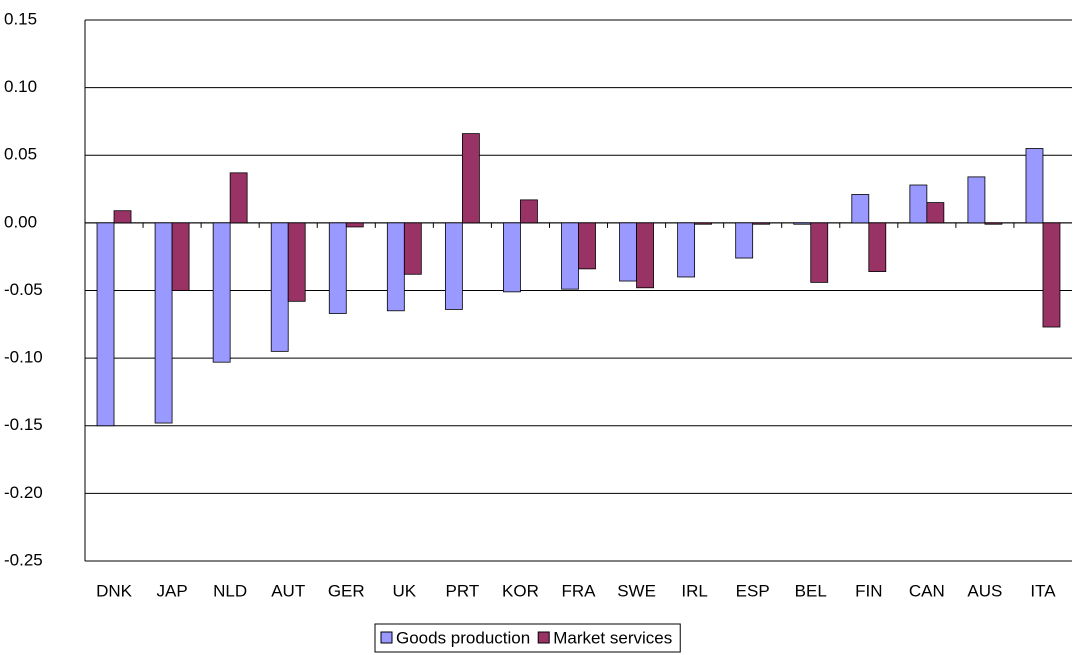 This screenshot has height=655, width=1081. Describe the element at coordinates (579, 590) in the screenshot. I see `x-tick-label: FRA` at that location.